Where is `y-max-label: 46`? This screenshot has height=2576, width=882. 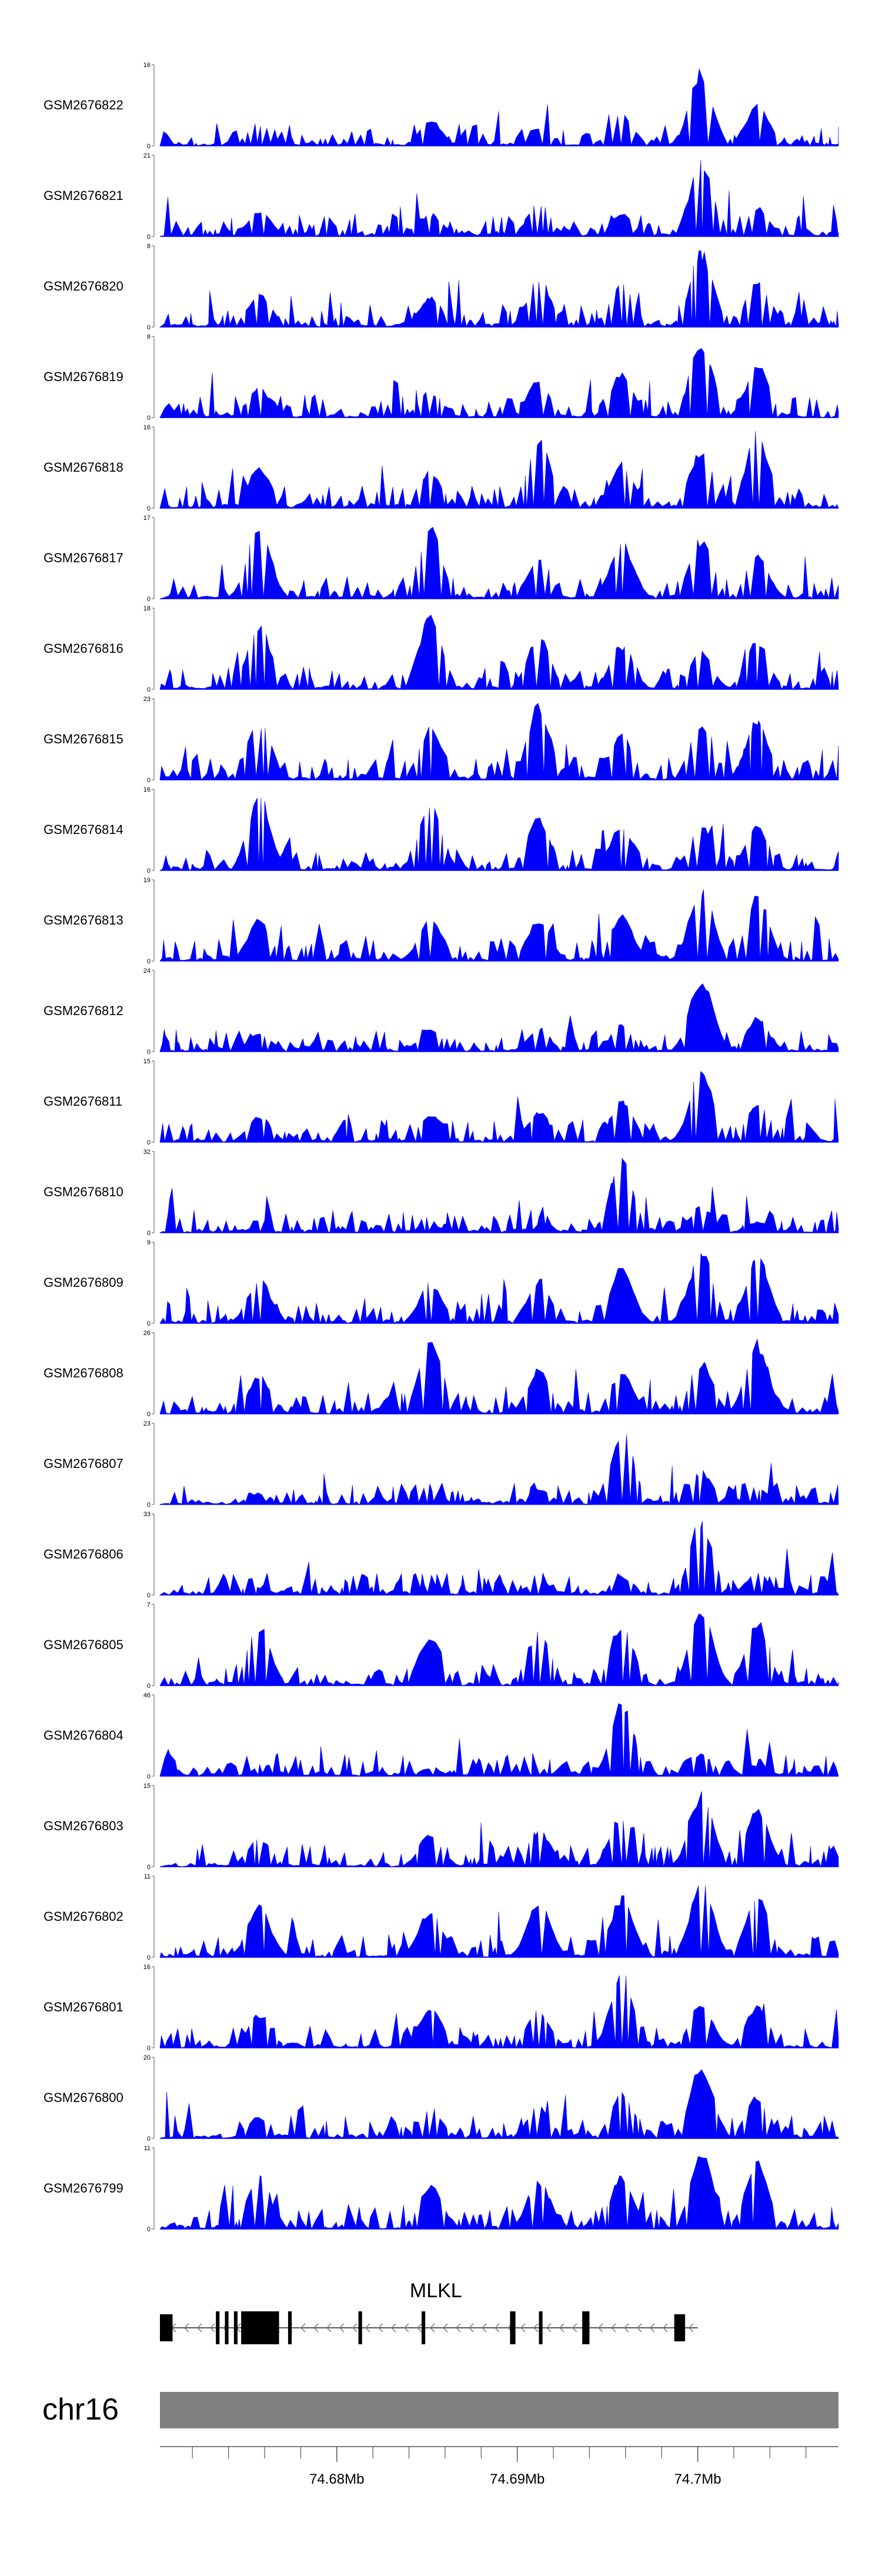
y-max-label: 46 is located at coordinates (147, 1695).